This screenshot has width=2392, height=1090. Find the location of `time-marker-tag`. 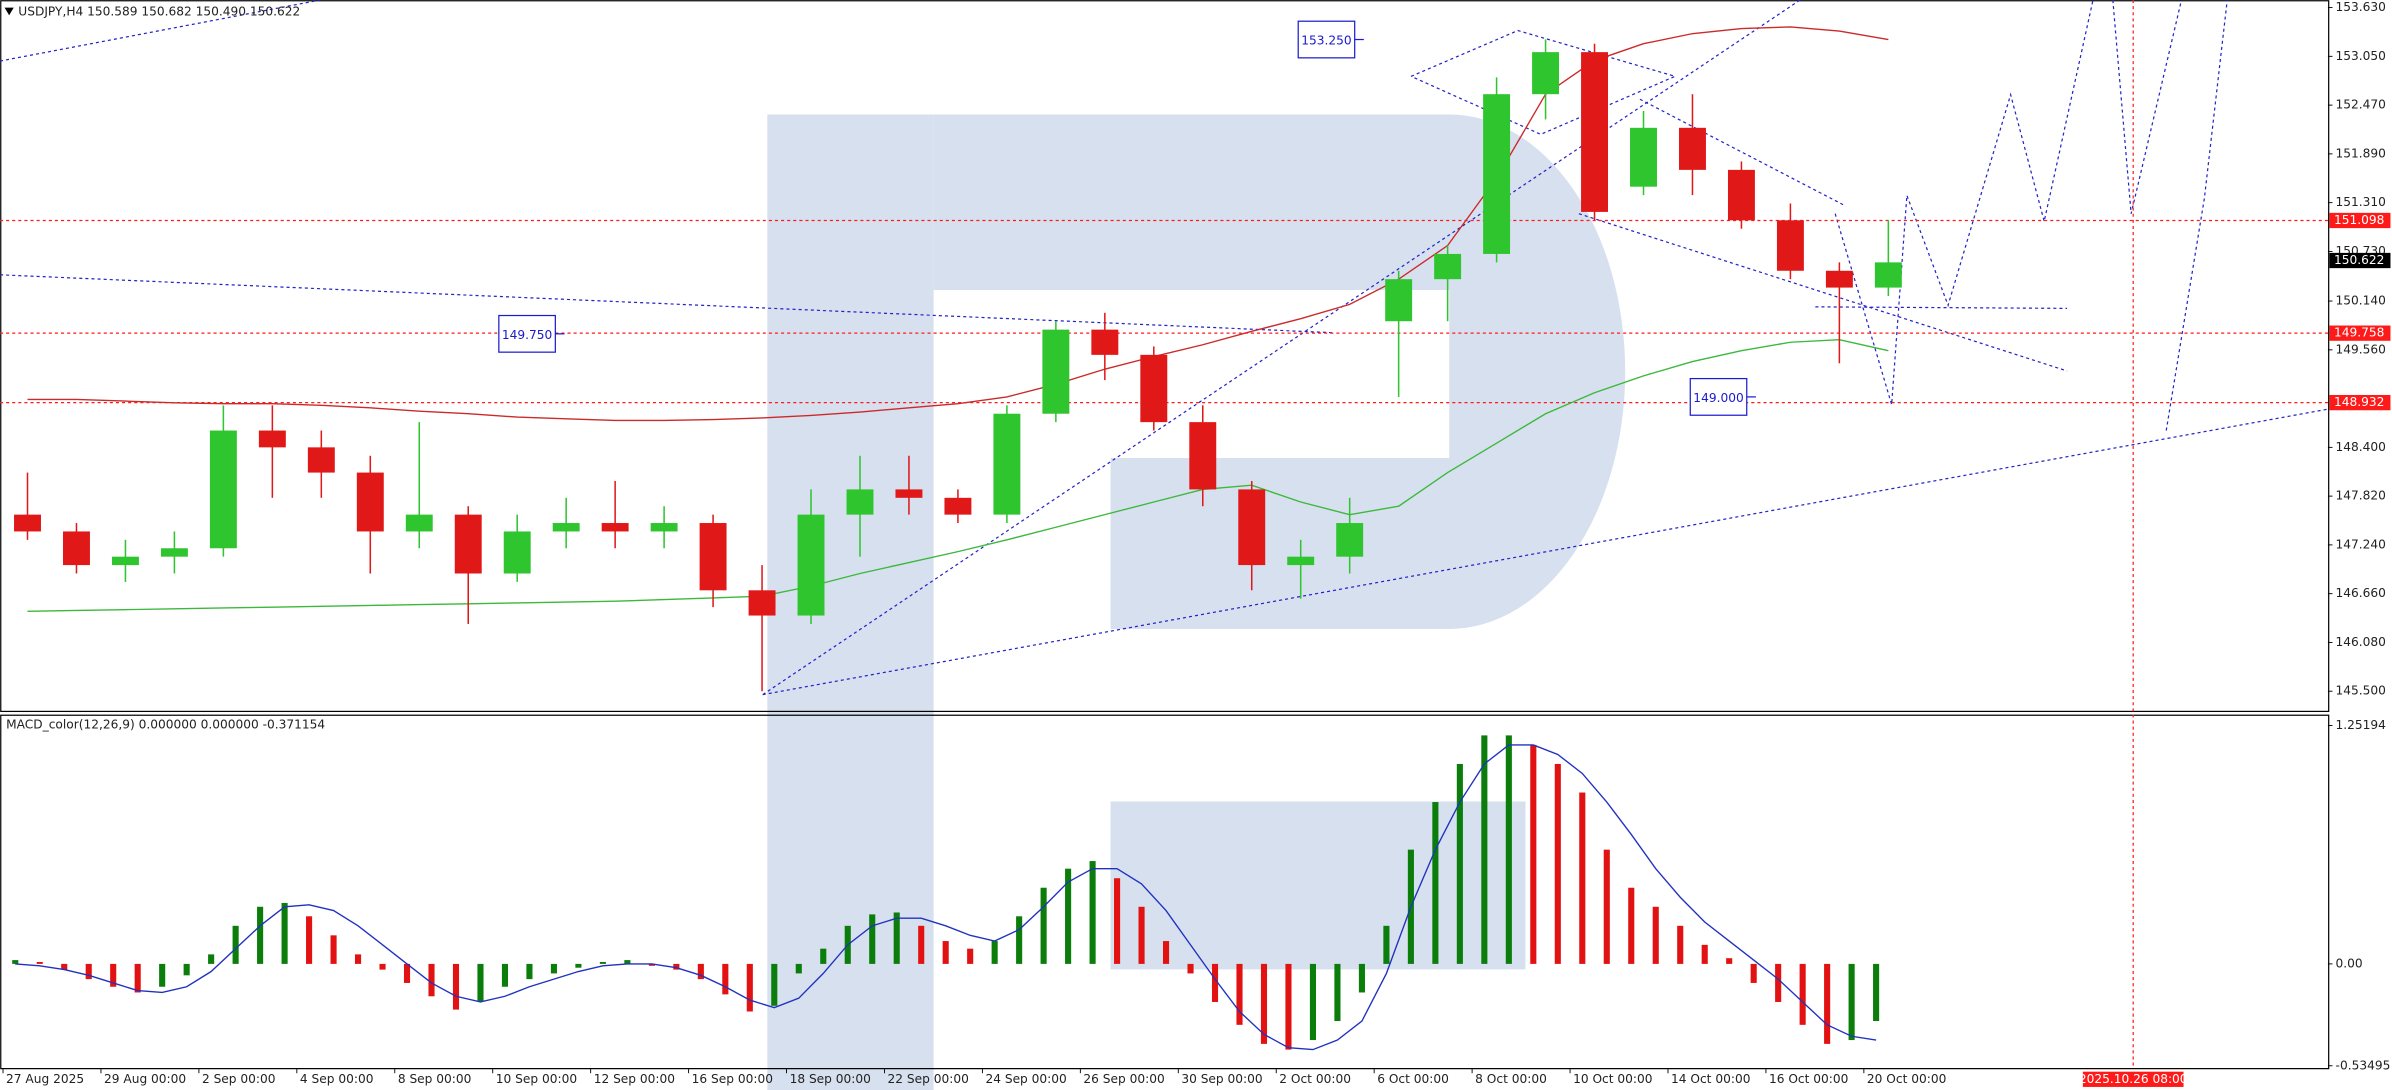

time-marker-tag is located at coordinates (2133, 1079).